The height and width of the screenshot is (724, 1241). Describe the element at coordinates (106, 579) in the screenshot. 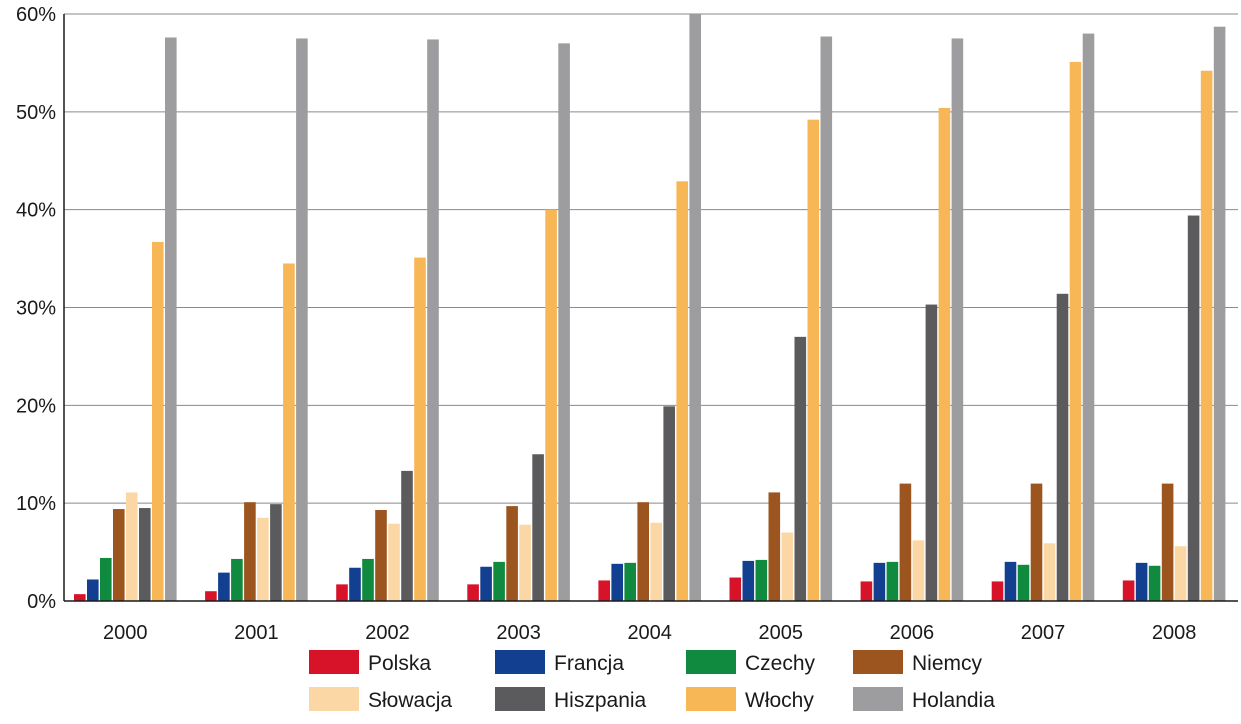

I see `bar-czechy-2000` at that location.